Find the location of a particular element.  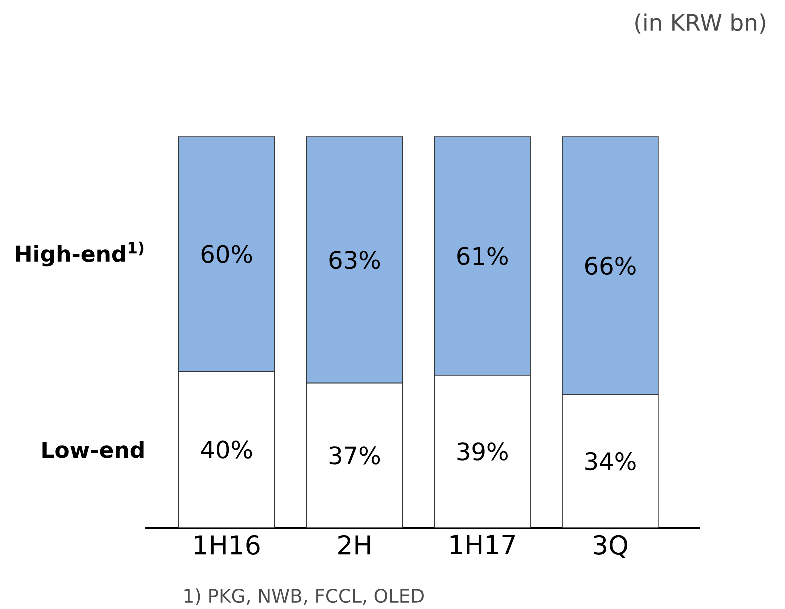

data-label: 37% is located at coordinates (355, 455).